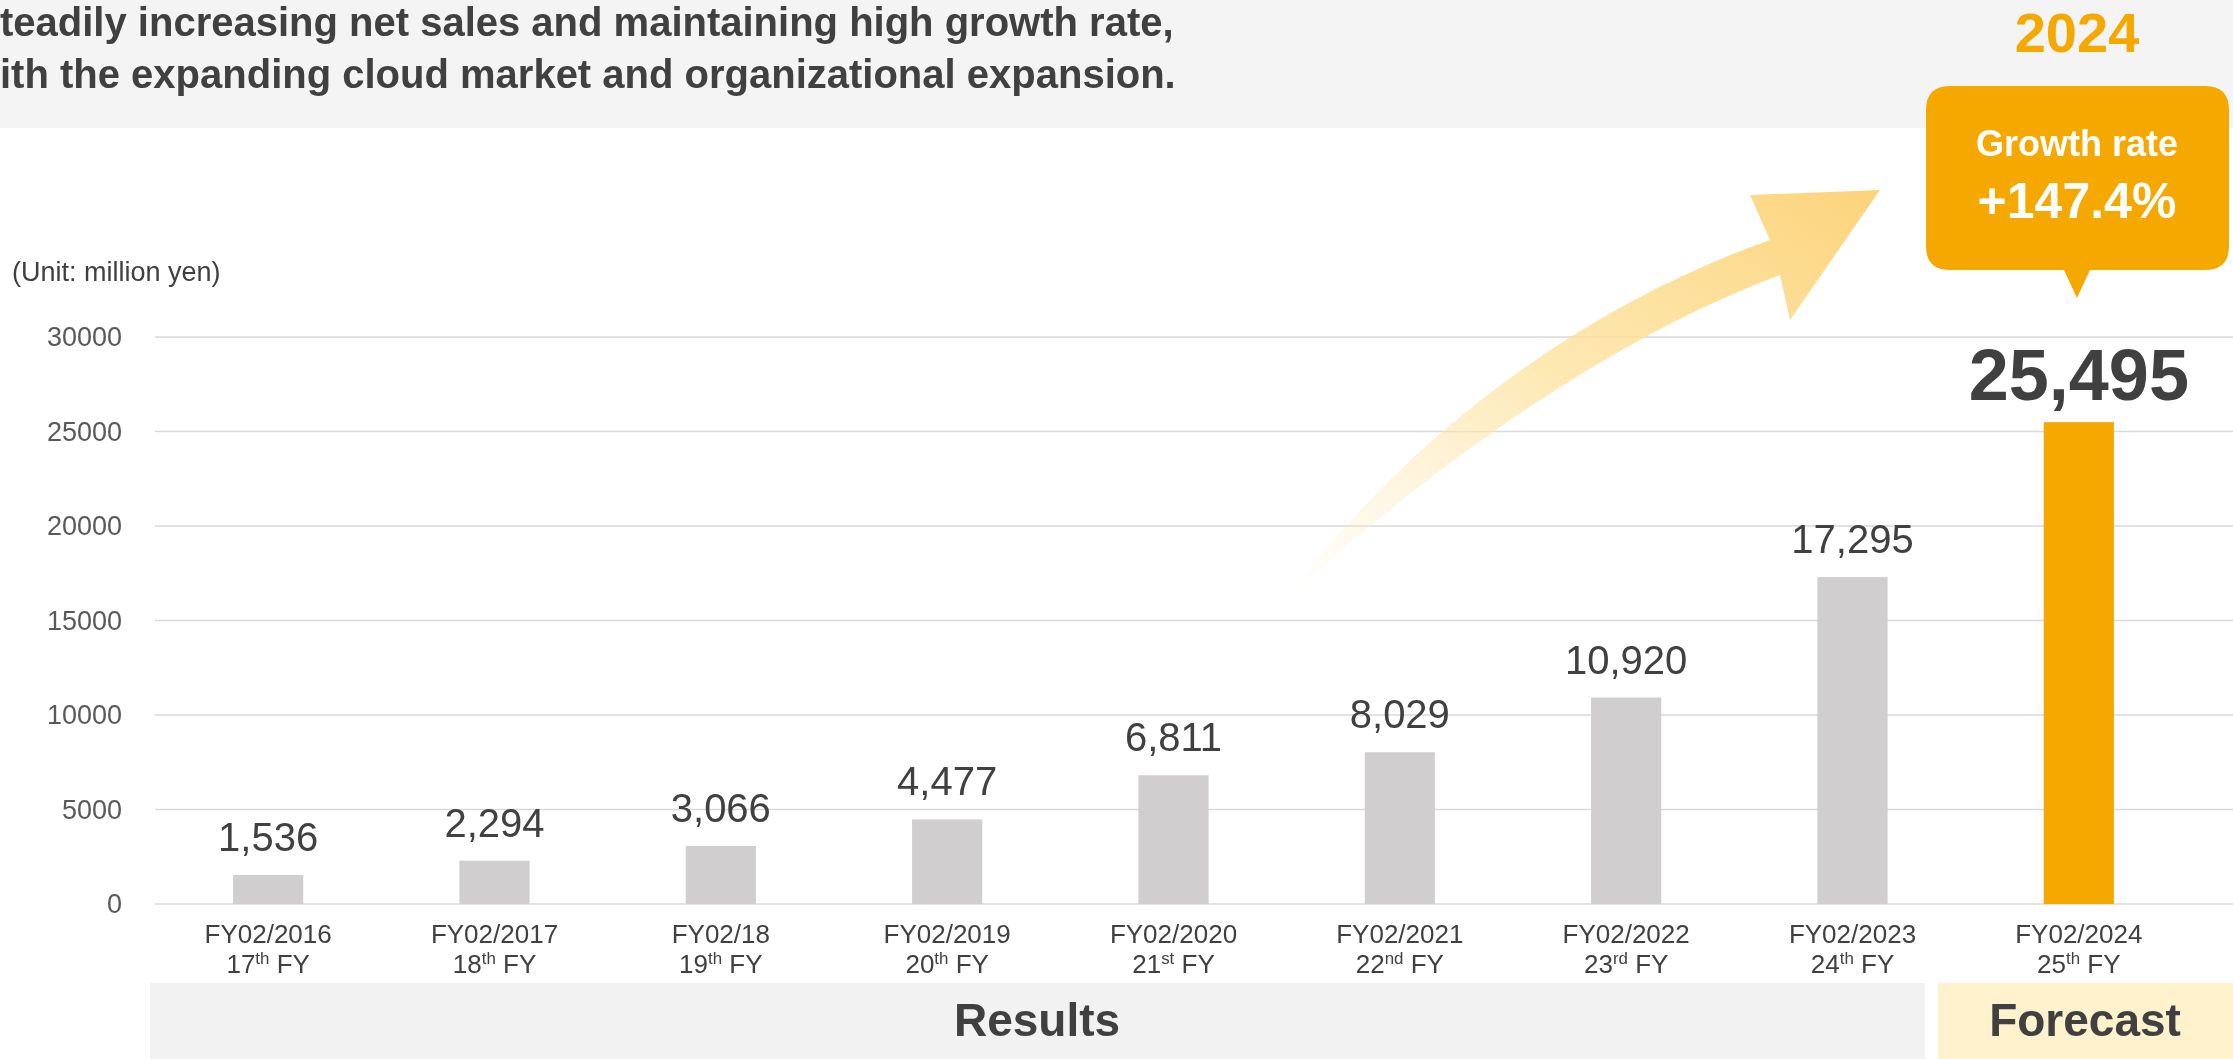  What do you see at coordinates (1173, 949) in the screenshot?
I see `x-tick-label: FY02/2020 21$^{st}$ FY` at bounding box center [1173, 949].